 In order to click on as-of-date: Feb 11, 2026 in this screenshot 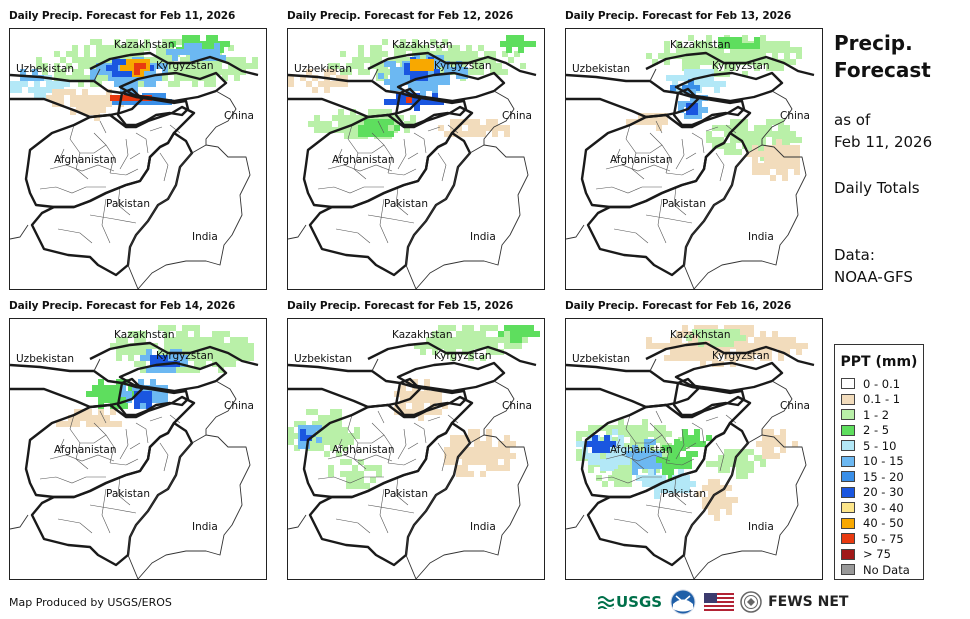, I will do `click(883, 142)`.